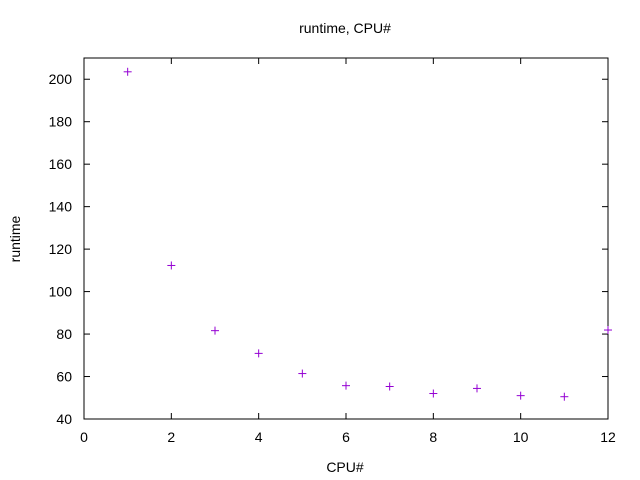 The width and height of the screenshot is (640, 480). What do you see at coordinates (61, 79) in the screenshot?
I see `y-tick-label: 200` at bounding box center [61, 79].